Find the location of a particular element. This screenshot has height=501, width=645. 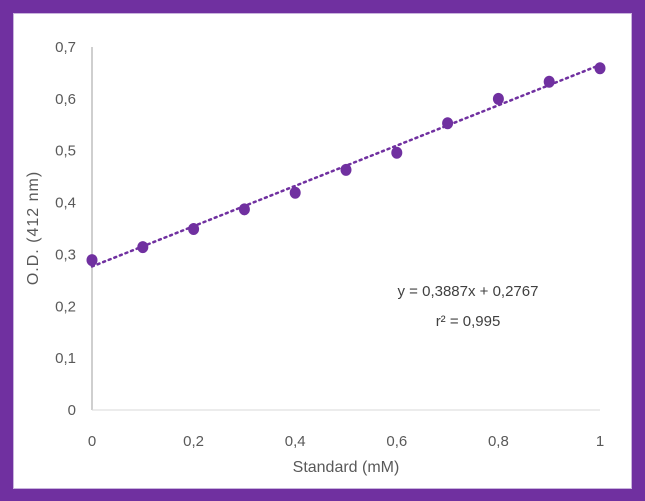

y-tick-label: 0,1 is located at coordinates (65, 358).